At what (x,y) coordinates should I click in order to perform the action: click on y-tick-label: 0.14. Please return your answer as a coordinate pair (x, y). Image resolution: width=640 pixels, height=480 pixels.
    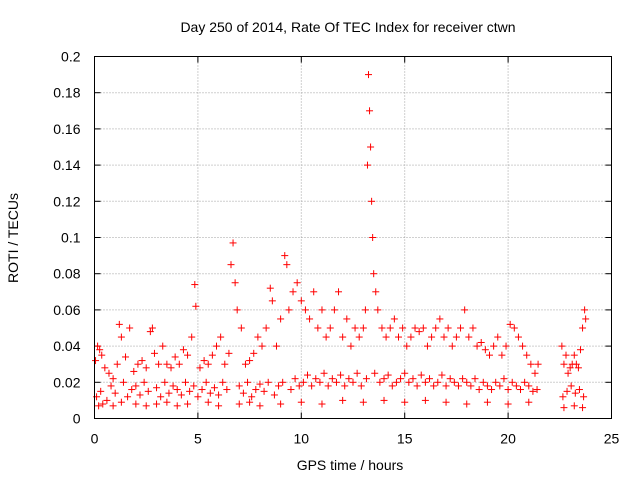
    Looking at the image, I should click on (66, 165).